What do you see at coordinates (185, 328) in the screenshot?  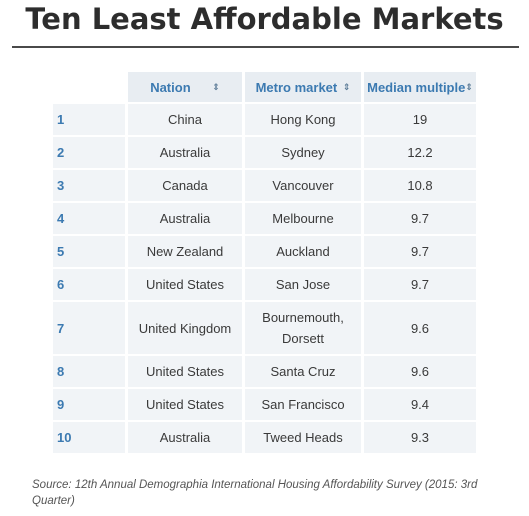 I see `nation-cell: United Kingdom` at bounding box center [185, 328].